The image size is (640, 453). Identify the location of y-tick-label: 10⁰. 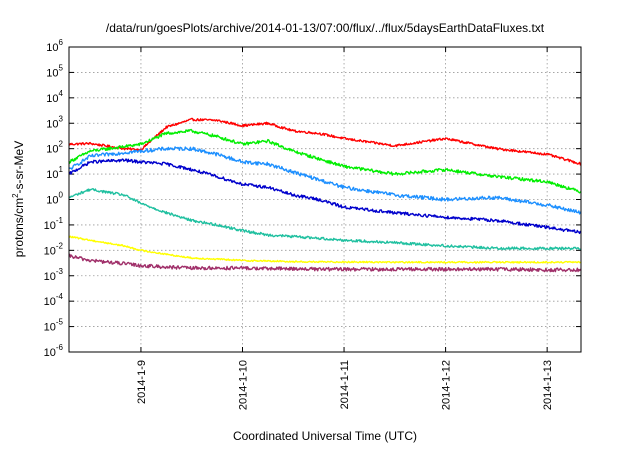
(54, 199).